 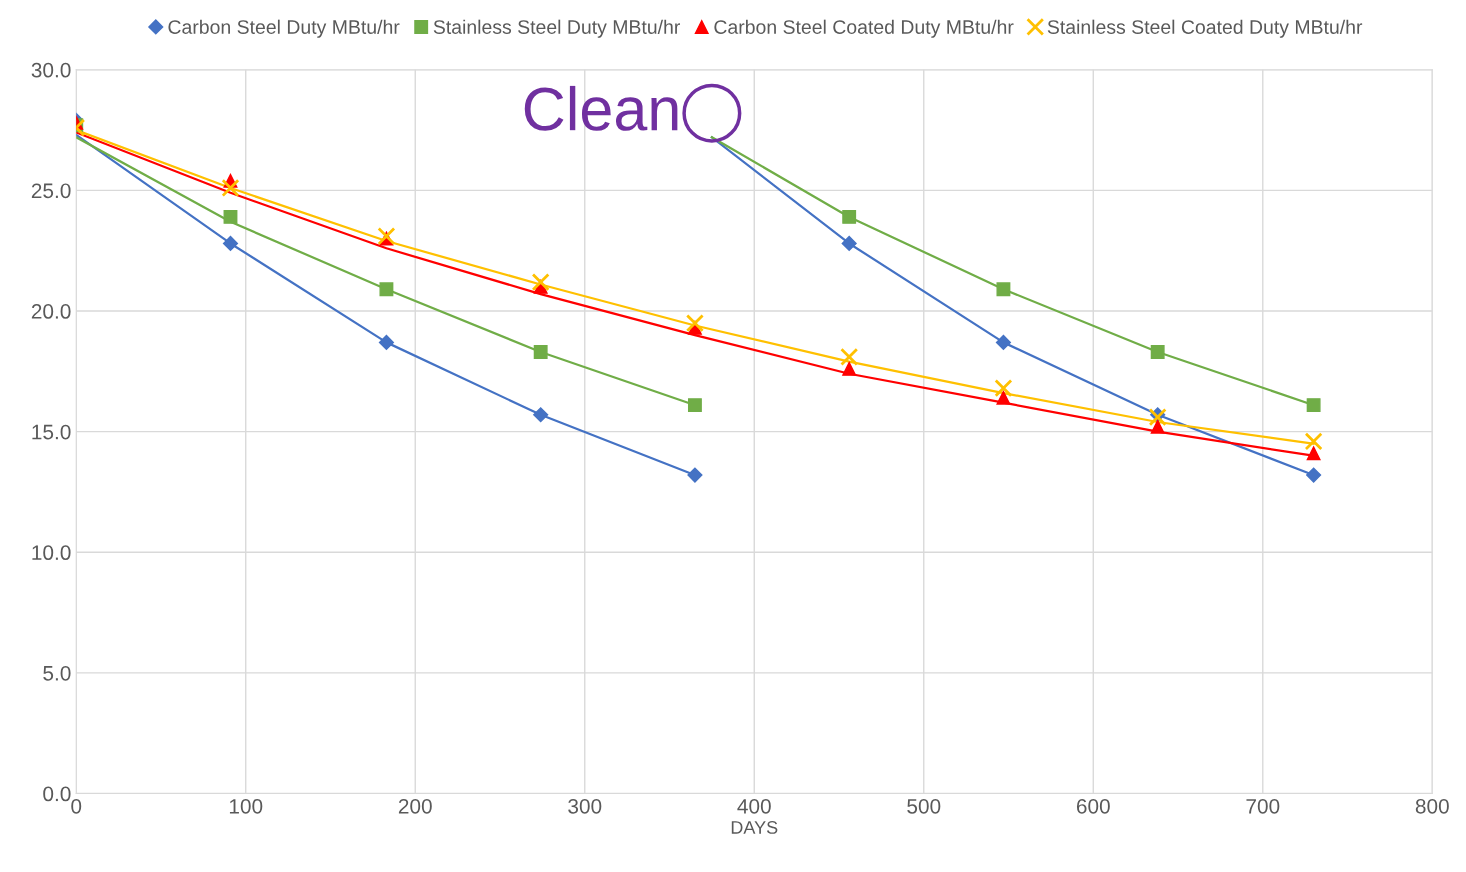 What do you see at coordinates (51, 70) in the screenshot?
I see `y-tick-label: 30.0` at bounding box center [51, 70].